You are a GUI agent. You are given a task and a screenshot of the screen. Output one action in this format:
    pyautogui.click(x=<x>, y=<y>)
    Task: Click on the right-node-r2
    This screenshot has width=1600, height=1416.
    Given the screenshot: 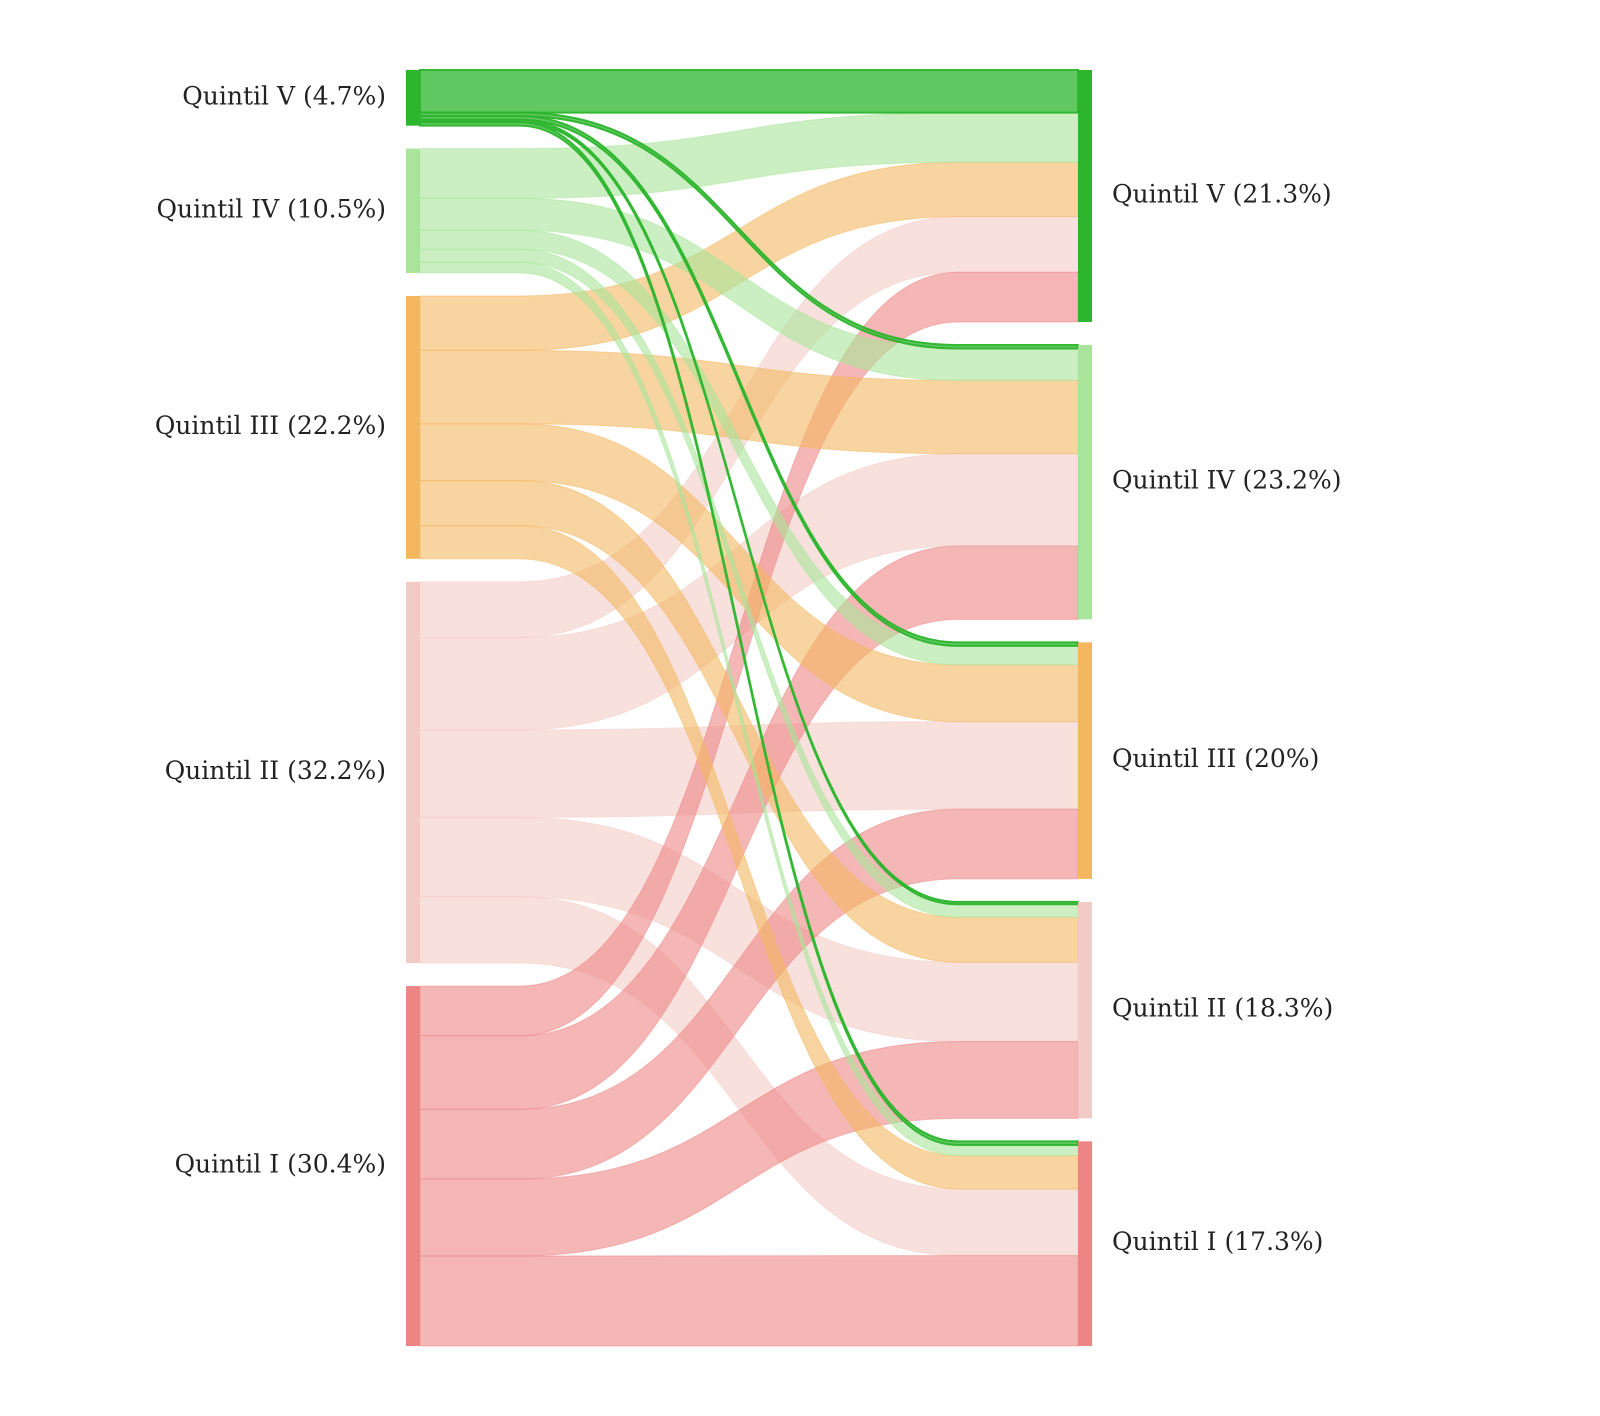 What is the action you would take?
    pyautogui.click(x=1085, y=1010)
    